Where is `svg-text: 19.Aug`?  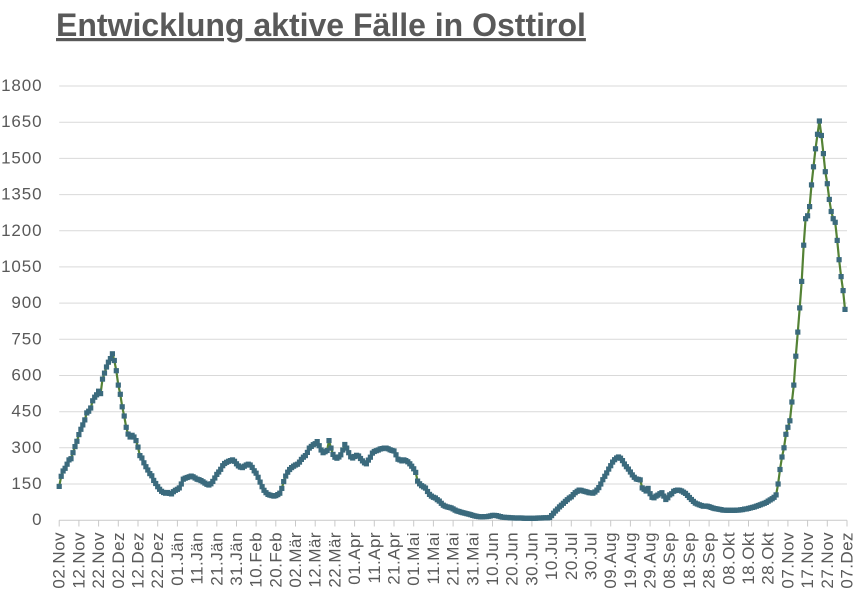
svg-text: 19.Aug is located at coordinates (630, 560).